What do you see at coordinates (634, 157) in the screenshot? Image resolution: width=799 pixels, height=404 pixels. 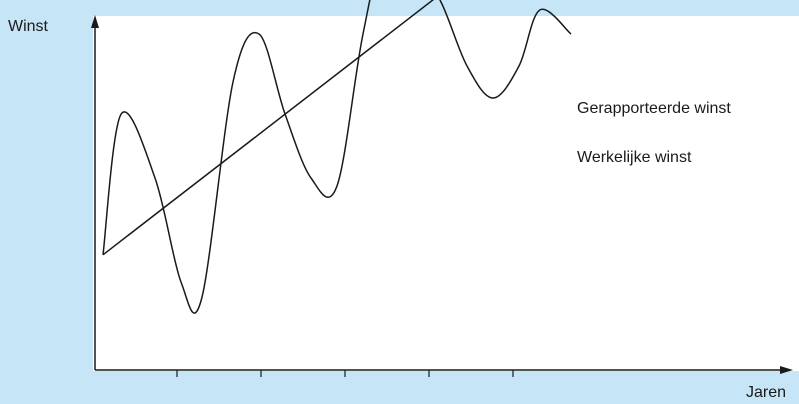 I see `series-label-werkelijke-winst: Werkelijke winst` at bounding box center [634, 157].